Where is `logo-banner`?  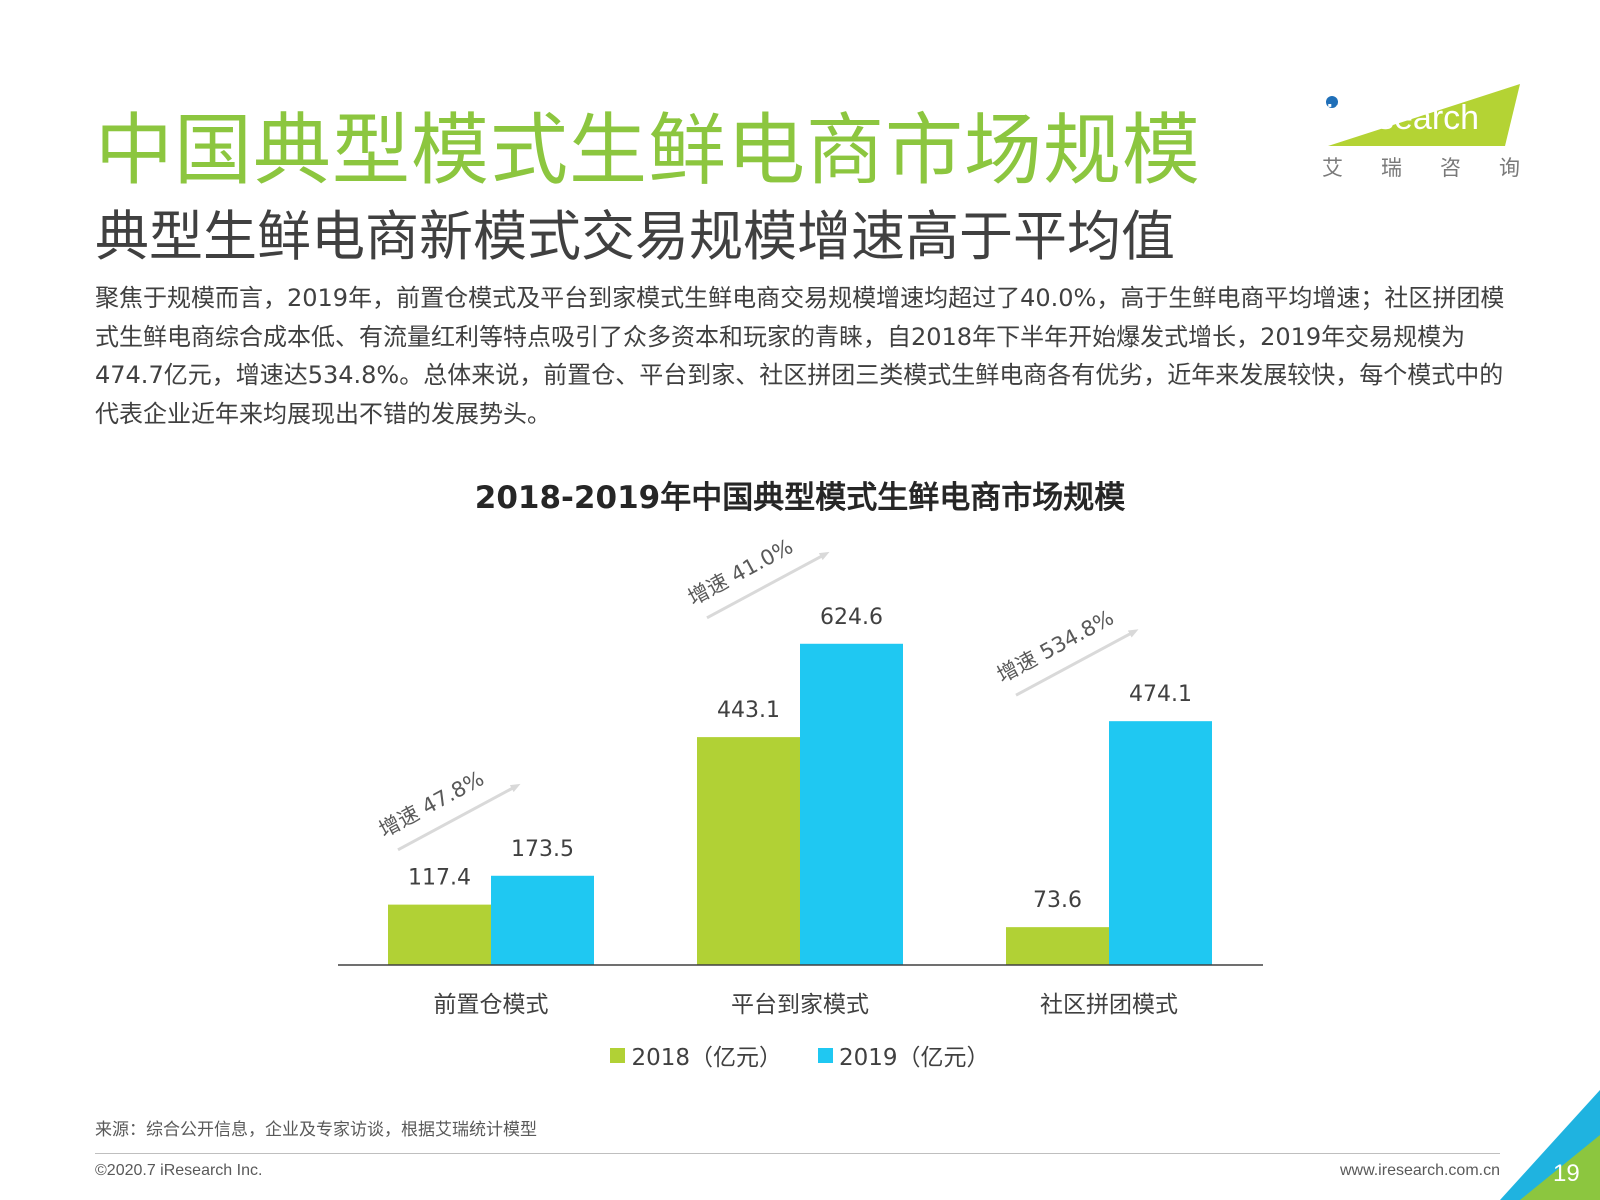
logo-banner is located at coordinates (1424, 115).